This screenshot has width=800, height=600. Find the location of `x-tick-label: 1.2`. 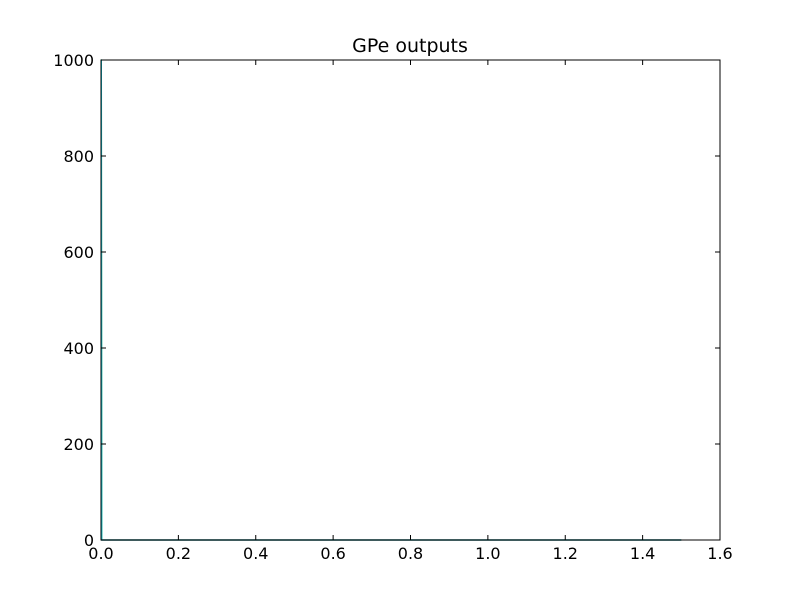

x-tick-label: 1.2 is located at coordinates (565, 553).